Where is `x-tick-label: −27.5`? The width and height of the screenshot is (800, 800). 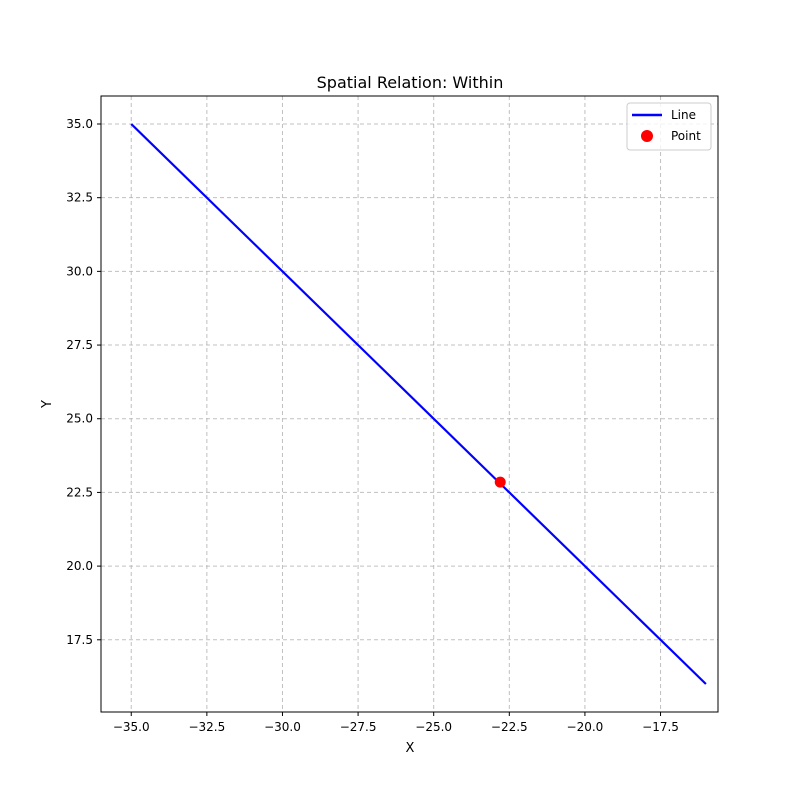
x-tick-label: −27.5 is located at coordinates (358, 727).